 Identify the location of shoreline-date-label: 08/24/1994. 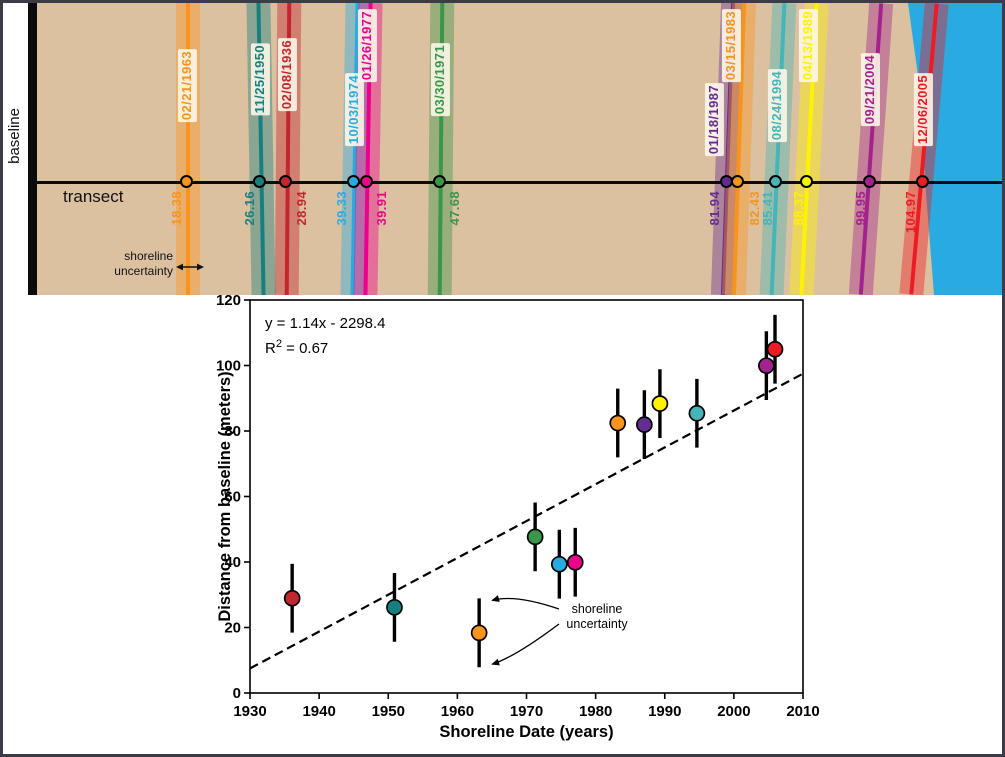
(777, 106).